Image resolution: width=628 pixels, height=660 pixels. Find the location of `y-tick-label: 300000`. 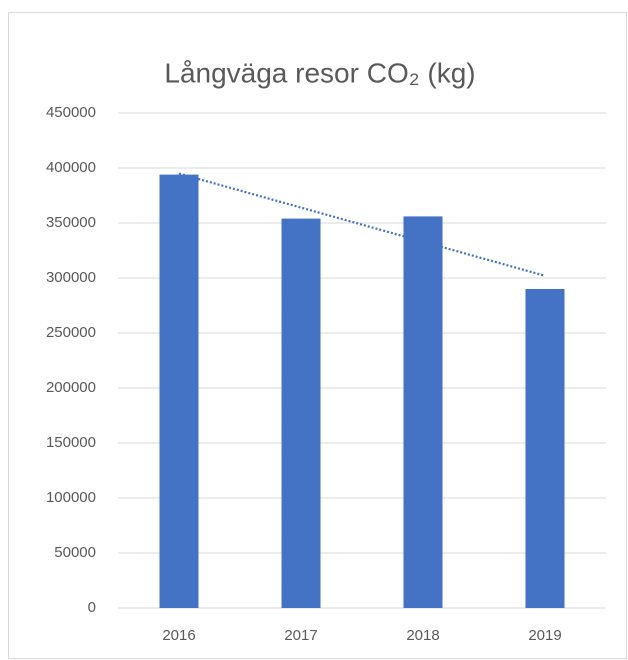

y-tick-label: 300000 is located at coordinates (71, 277).